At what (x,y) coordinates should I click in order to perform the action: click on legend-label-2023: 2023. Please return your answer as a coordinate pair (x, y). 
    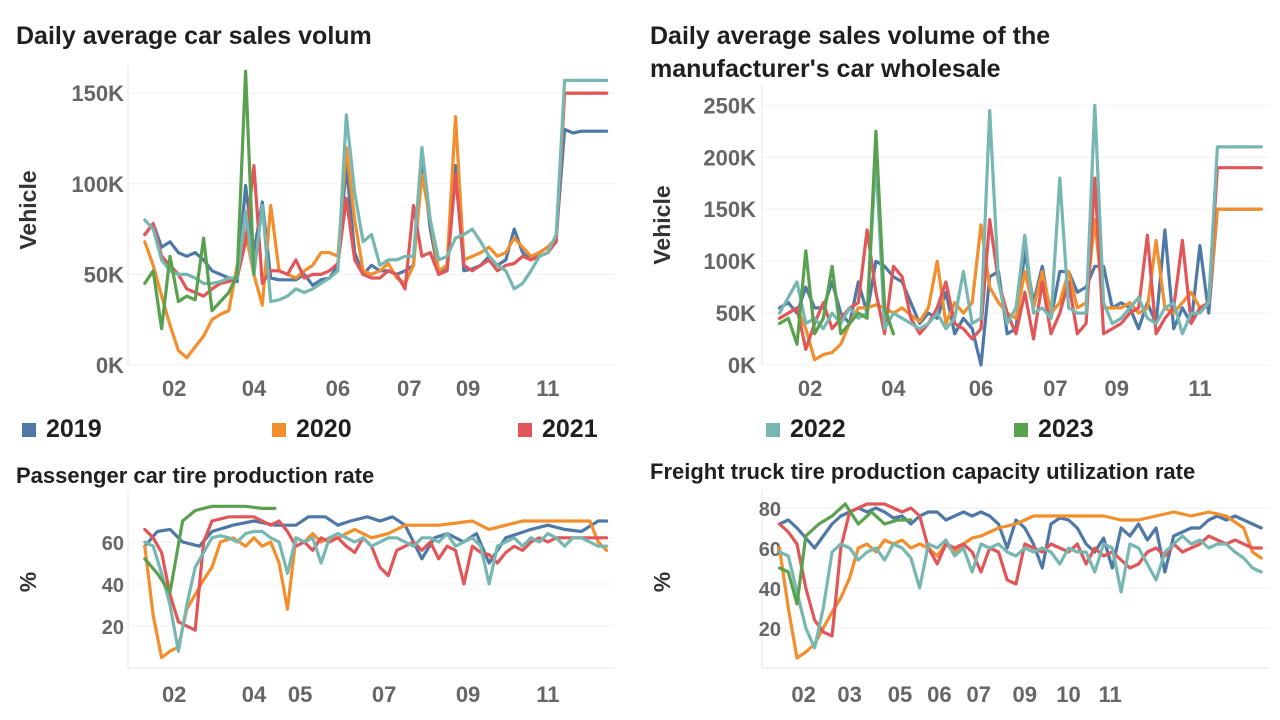
    Looking at the image, I should click on (1066, 429).